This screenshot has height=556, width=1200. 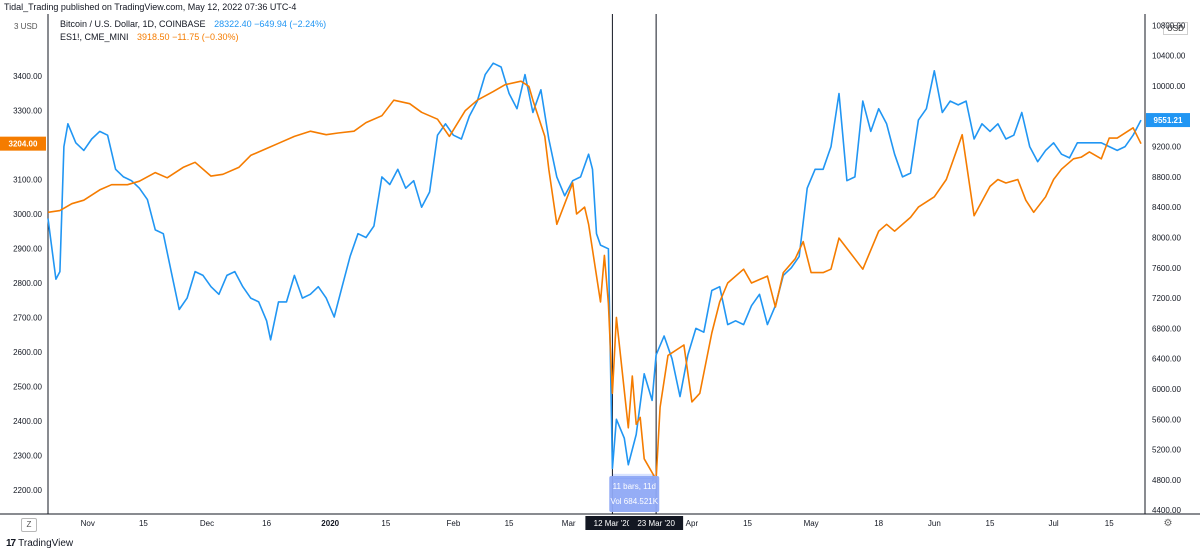 I want to click on right-price-badge, so click(x=1168, y=120).